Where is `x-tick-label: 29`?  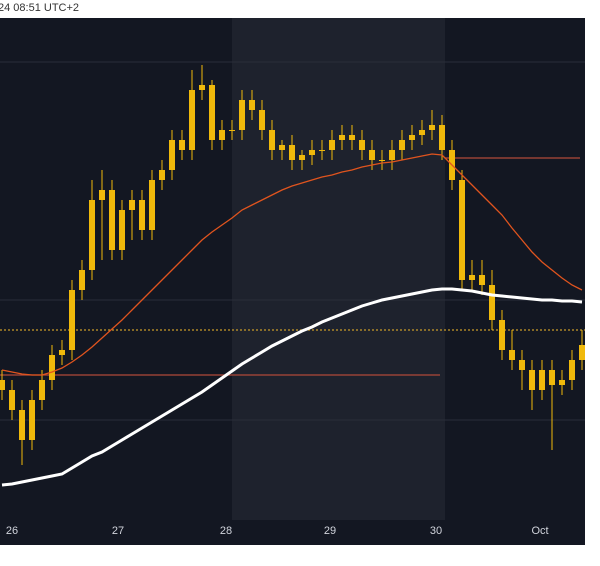 x-tick-label: 29 is located at coordinates (330, 531).